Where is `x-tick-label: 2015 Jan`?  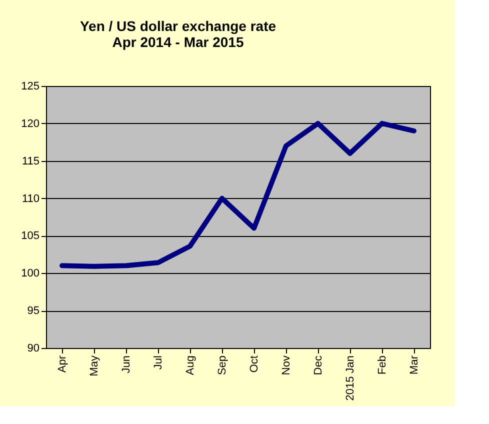 x-tick-label: 2015 Jan is located at coordinates (350, 378).